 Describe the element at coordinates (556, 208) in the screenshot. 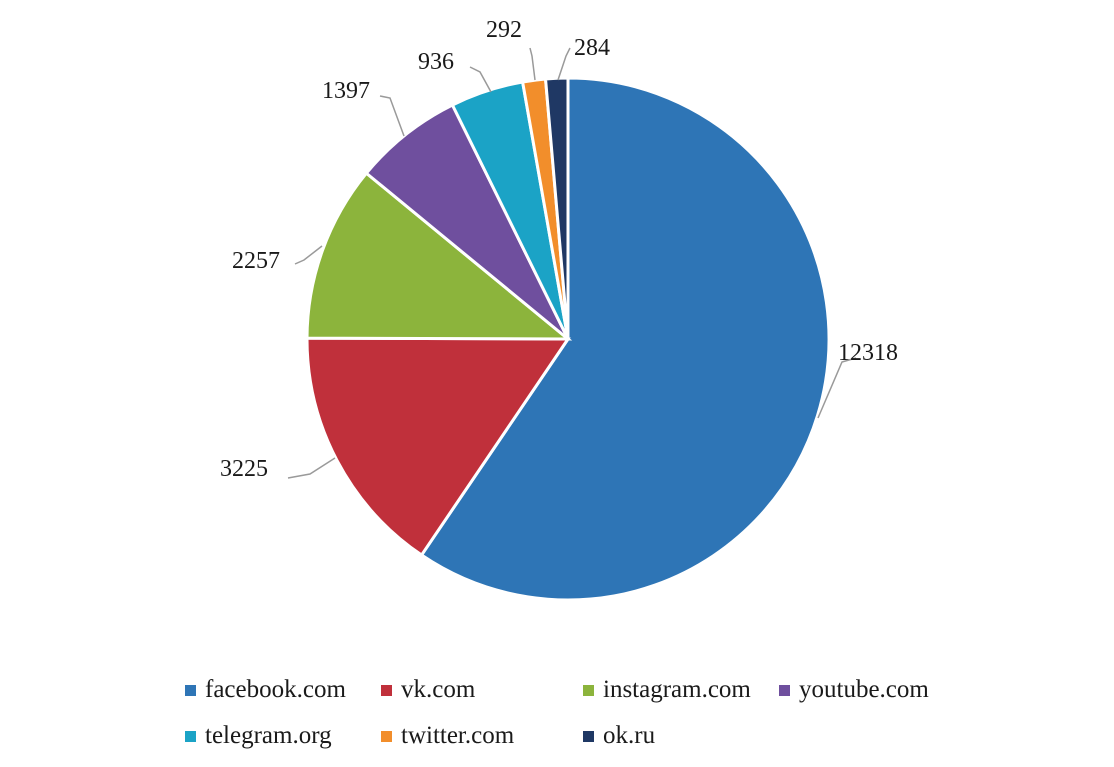

I see `pie-slice-ok-ru` at that location.